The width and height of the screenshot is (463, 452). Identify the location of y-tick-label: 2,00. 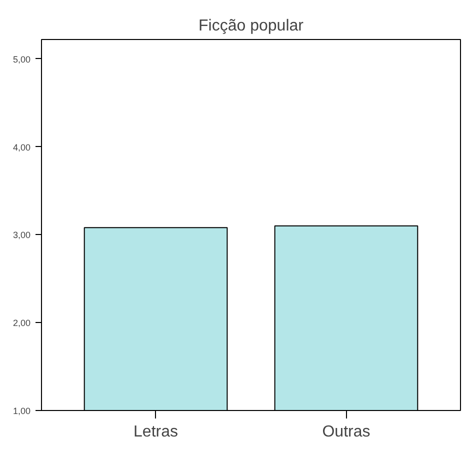
(21, 323).